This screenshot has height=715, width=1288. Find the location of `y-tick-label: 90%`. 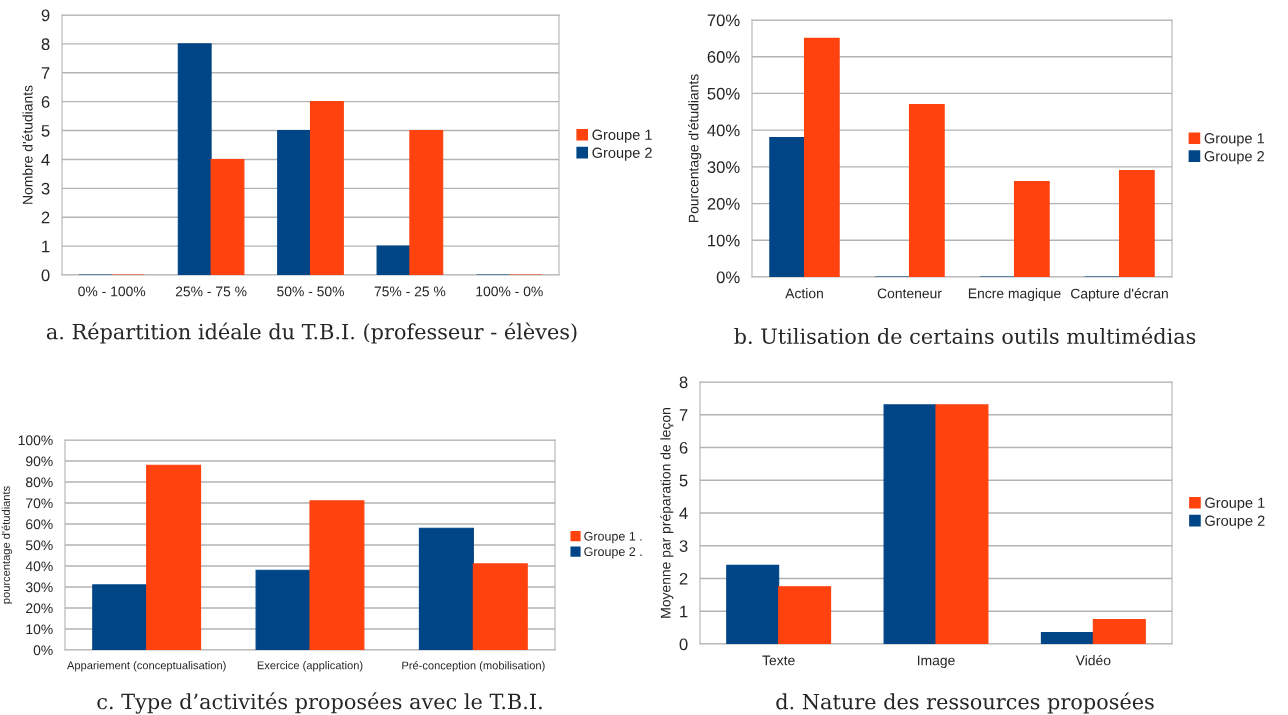

y-tick-label: 90% is located at coordinates (39, 461).